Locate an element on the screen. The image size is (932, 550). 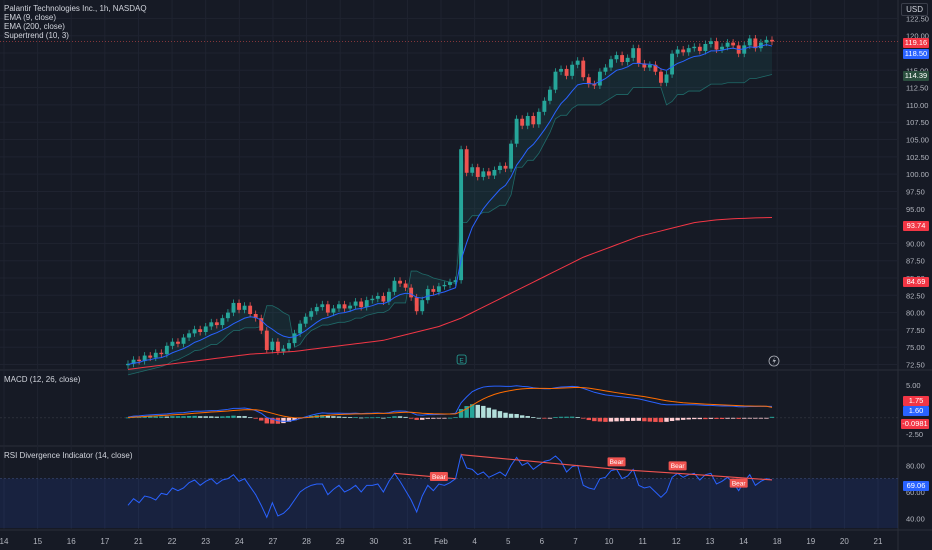
time-tick-label: 17 is located at coordinates (104, 541).